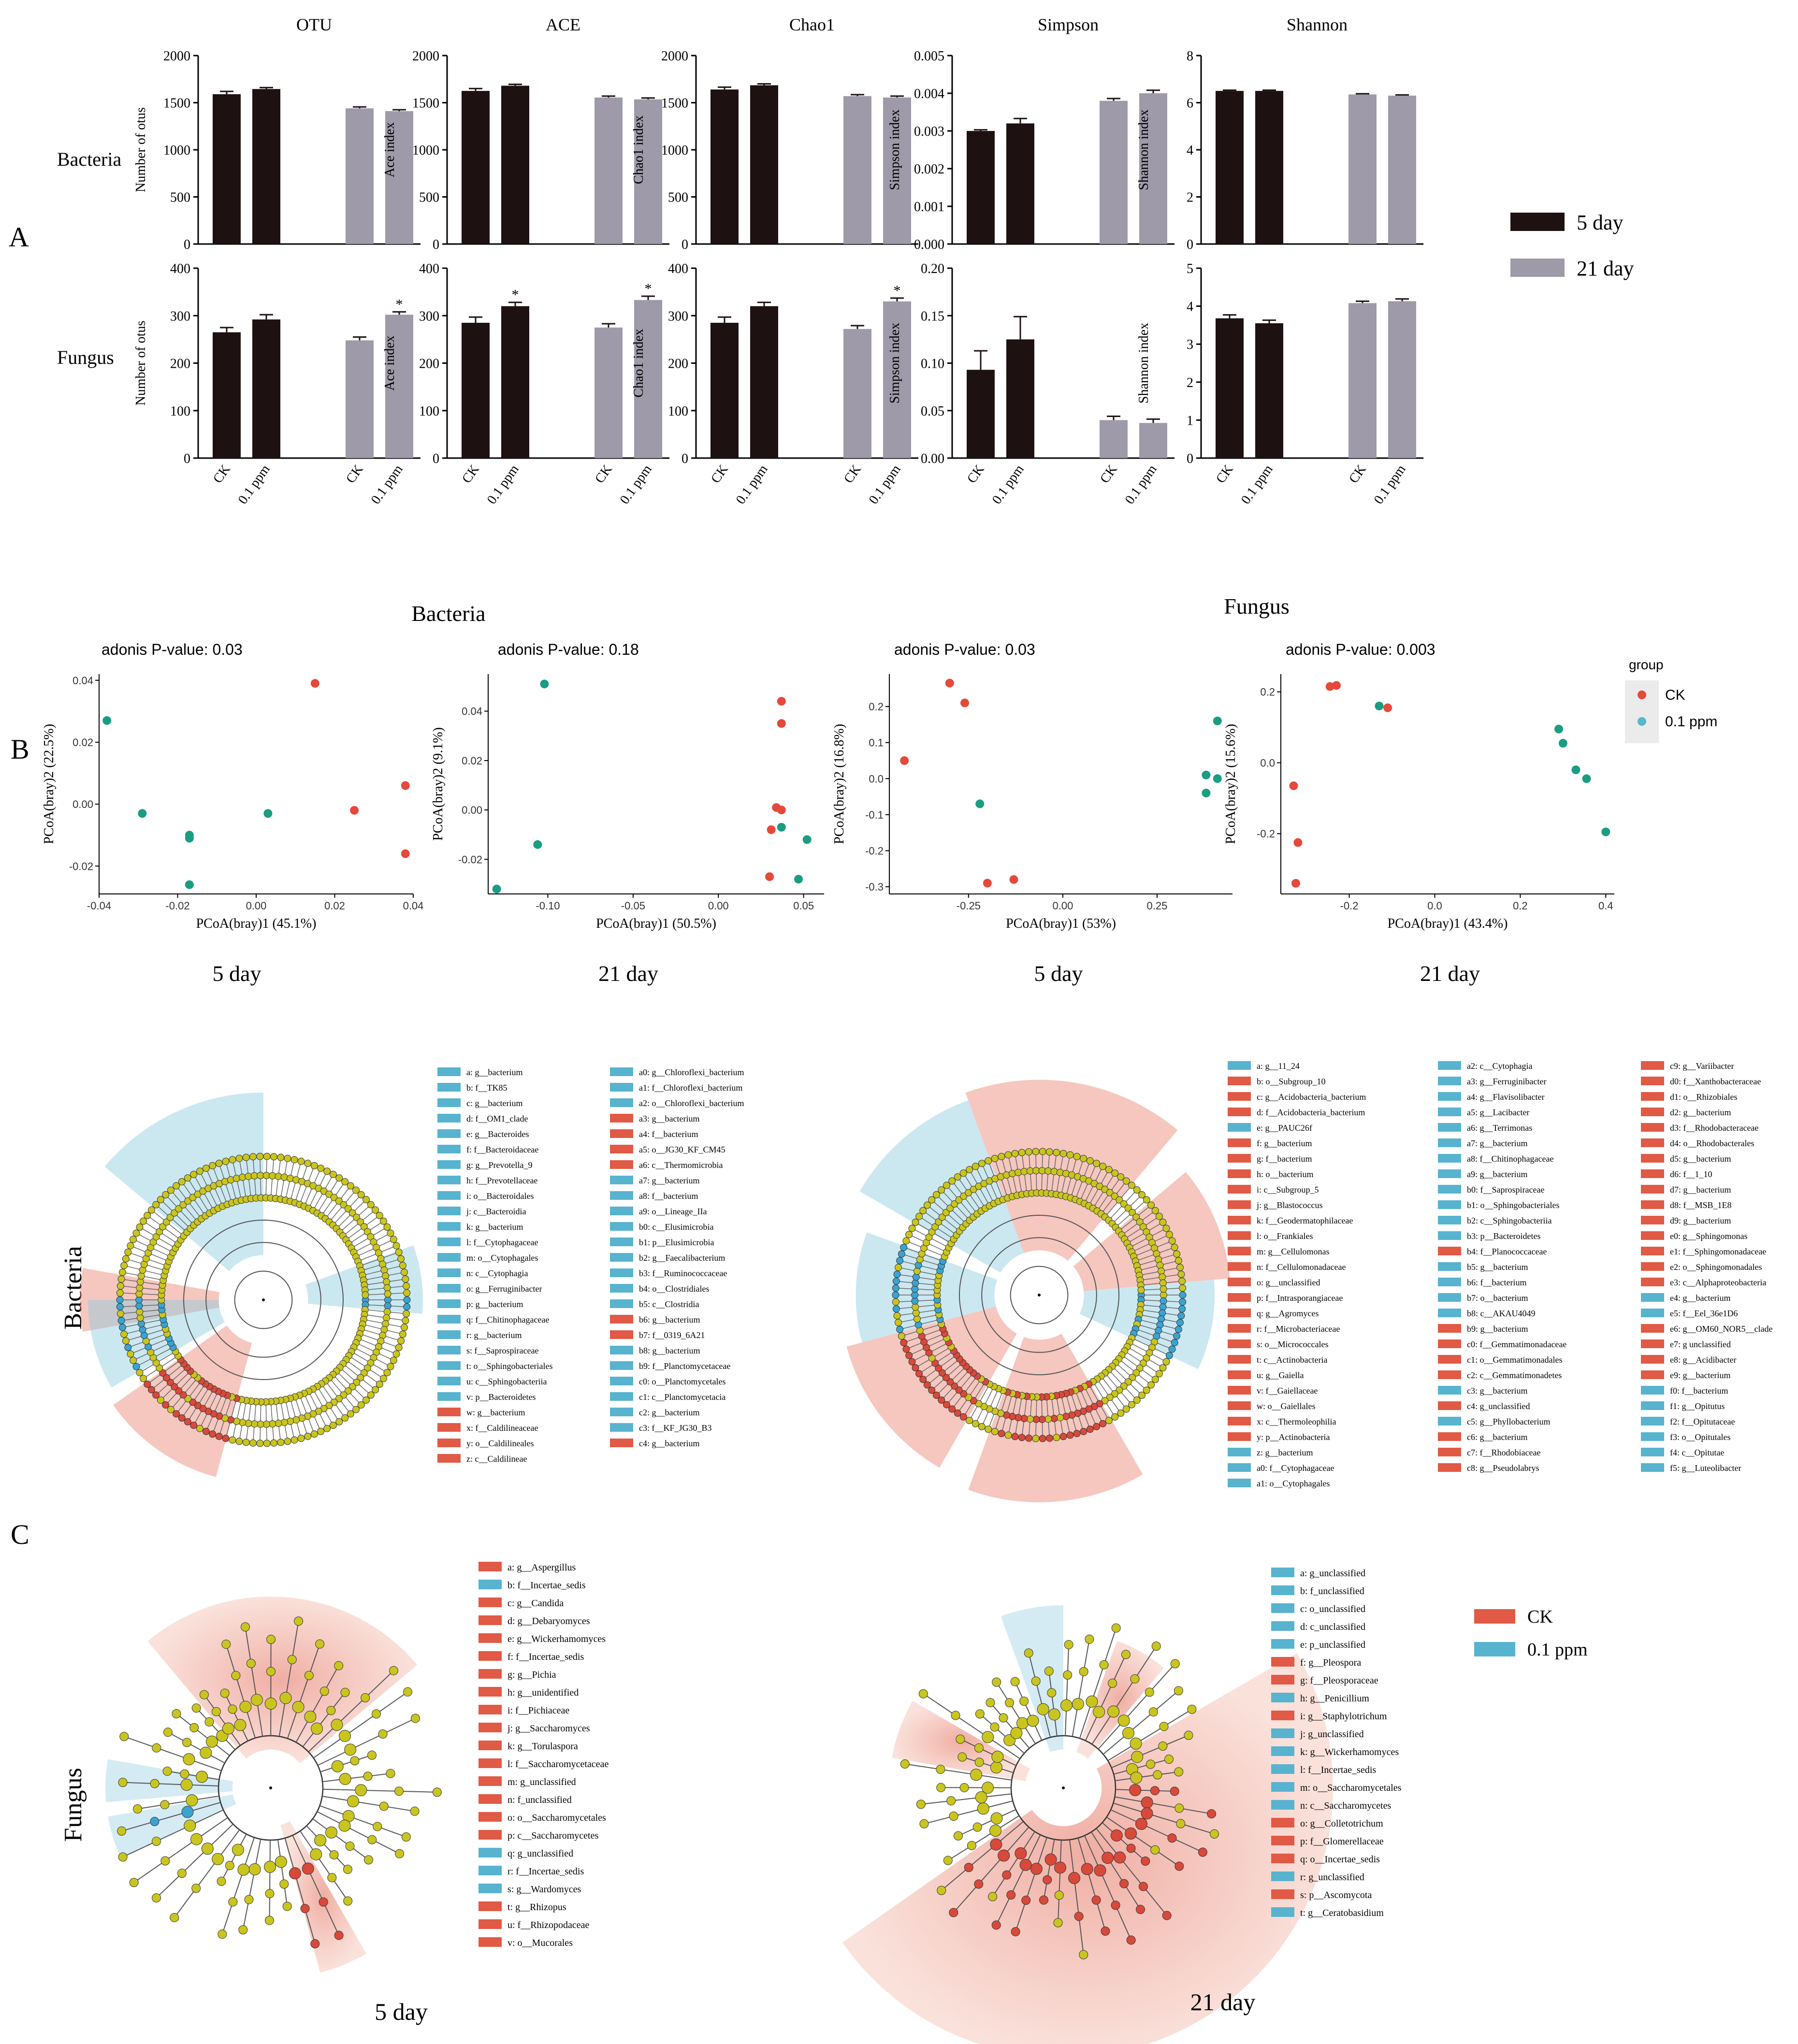 The width and height of the screenshot is (1798, 2044). What do you see at coordinates (1349, 1752) in the screenshot?
I see `taxa-label: k: g__Wickerhamomyces` at bounding box center [1349, 1752].